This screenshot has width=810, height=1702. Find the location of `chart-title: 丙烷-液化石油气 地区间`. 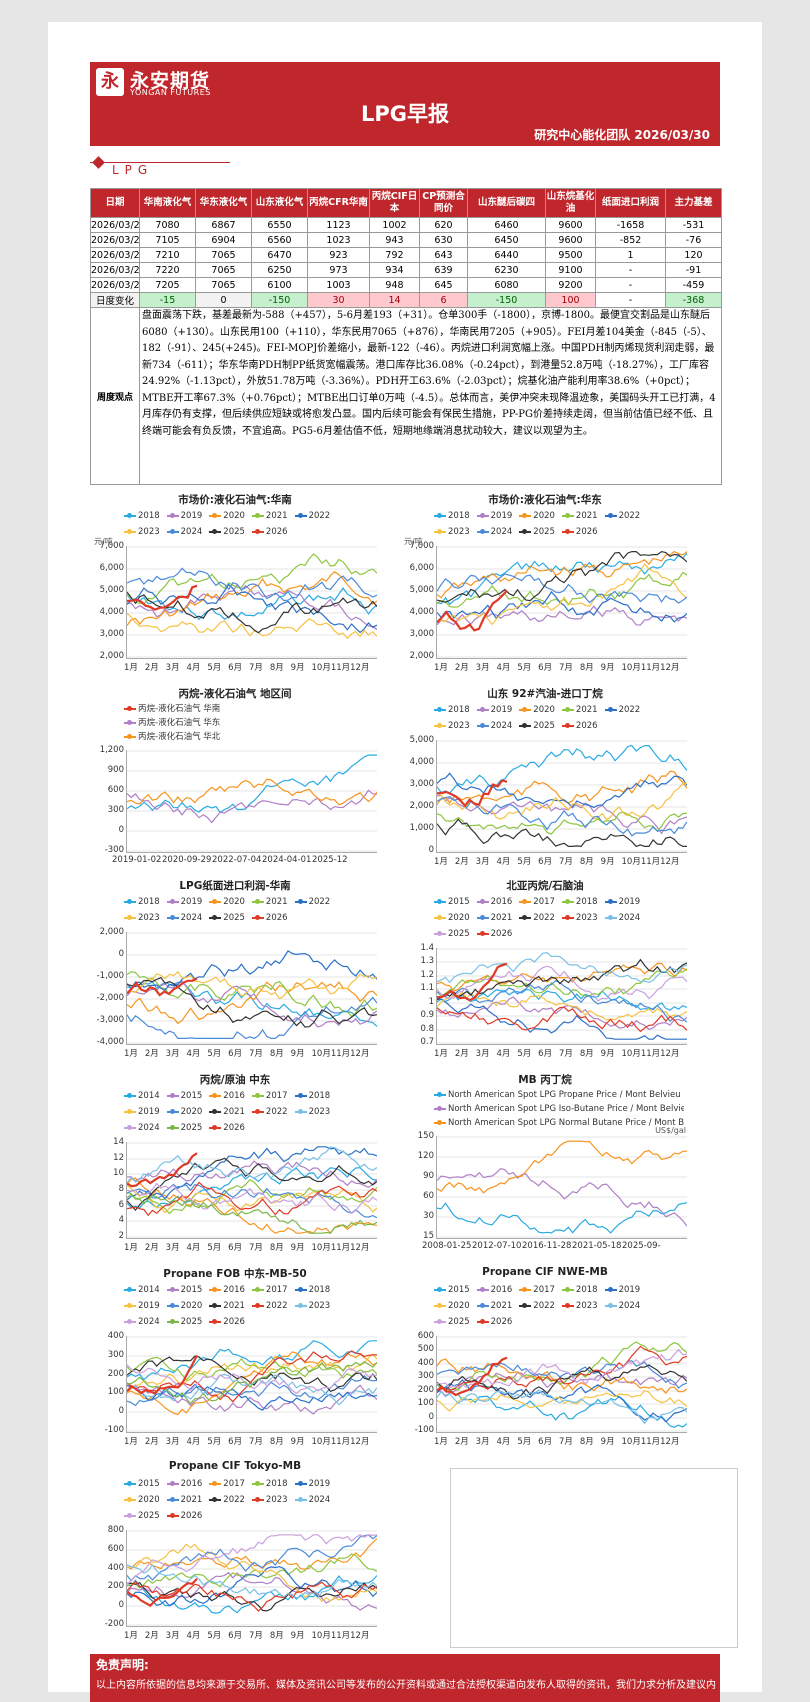

chart-title: 丙烷-液化石油气 地区间 is located at coordinates (235, 694).